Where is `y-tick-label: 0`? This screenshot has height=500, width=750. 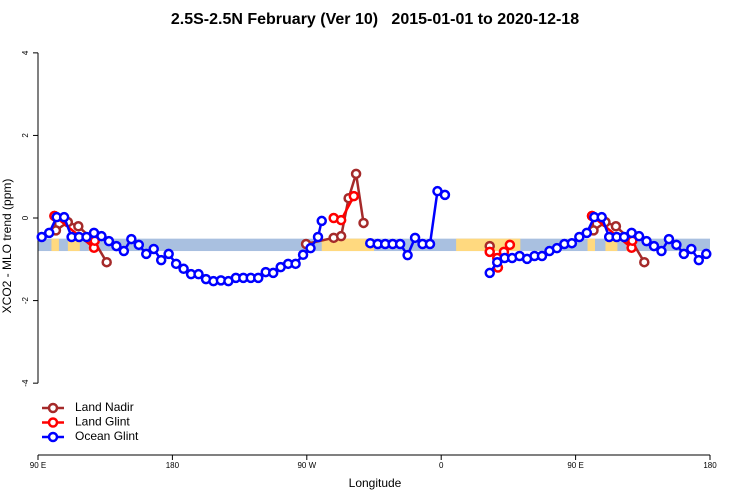
y-tick-label: 0 is located at coordinates (25, 217).